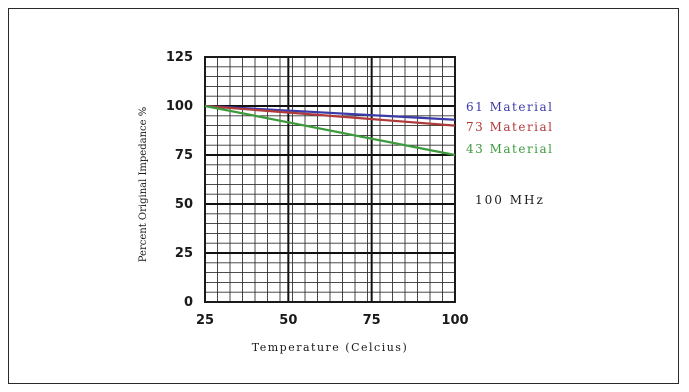 This screenshot has height=392, width=689. Describe the element at coordinates (184, 253) in the screenshot. I see `y-tick-label: 25` at that location.